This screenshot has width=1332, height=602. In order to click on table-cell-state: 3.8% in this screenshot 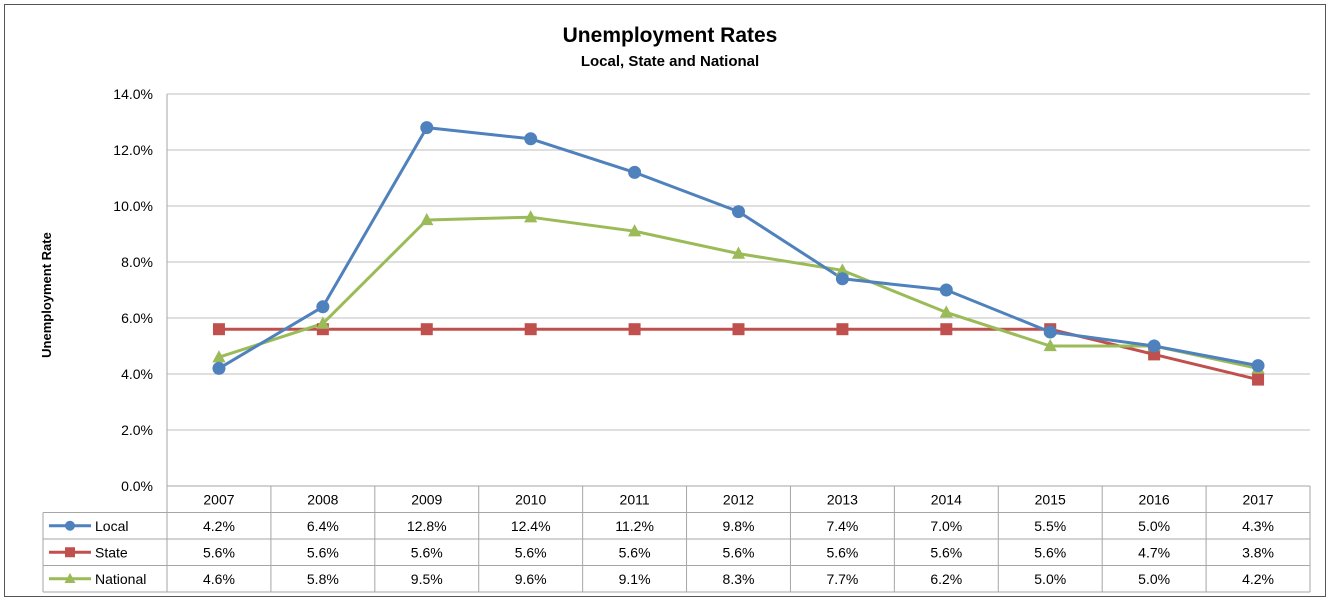, I will do `click(1258, 552)`.